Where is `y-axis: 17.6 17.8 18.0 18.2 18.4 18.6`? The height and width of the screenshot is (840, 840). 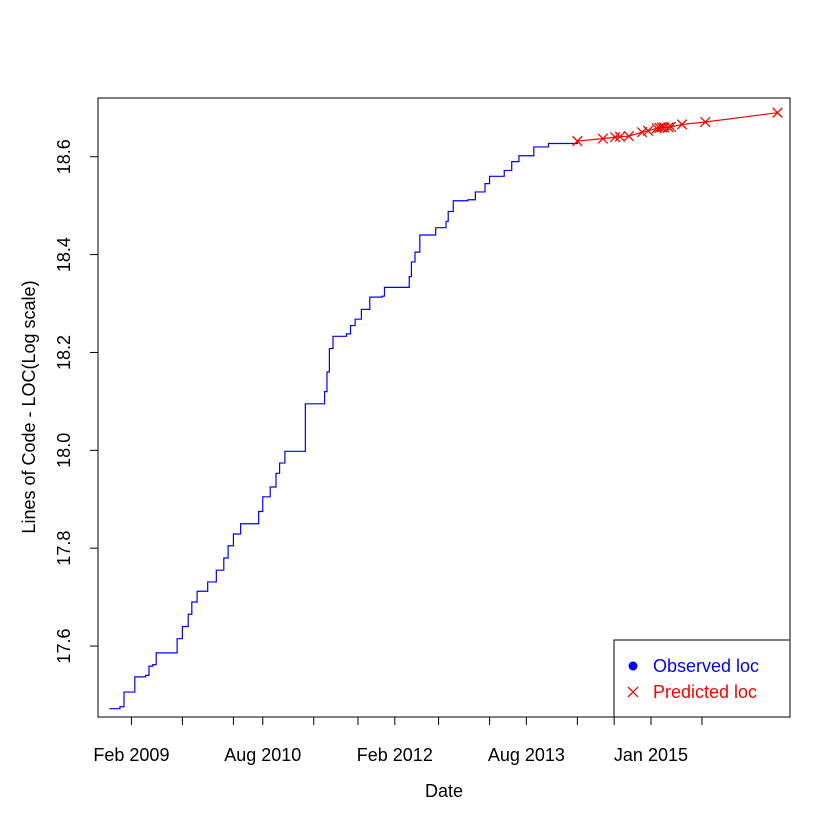
y-axis: 17.6 17.8 18.0 18.2 18.4 18.6 is located at coordinates (76, 401).